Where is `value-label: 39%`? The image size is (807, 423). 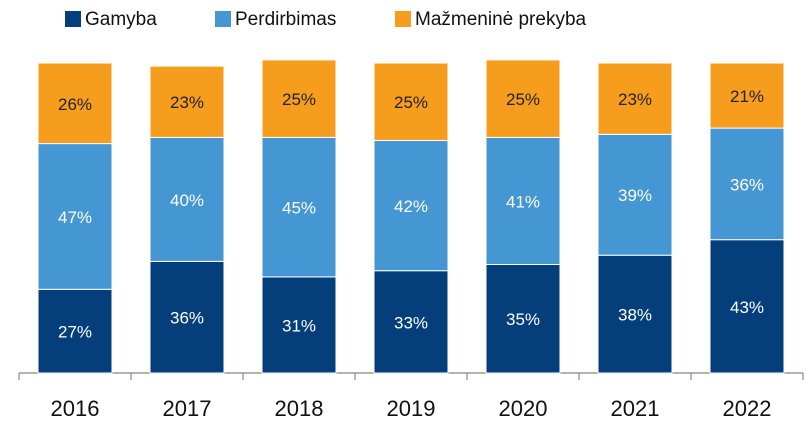 value-label: 39% is located at coordinates (635, 195).